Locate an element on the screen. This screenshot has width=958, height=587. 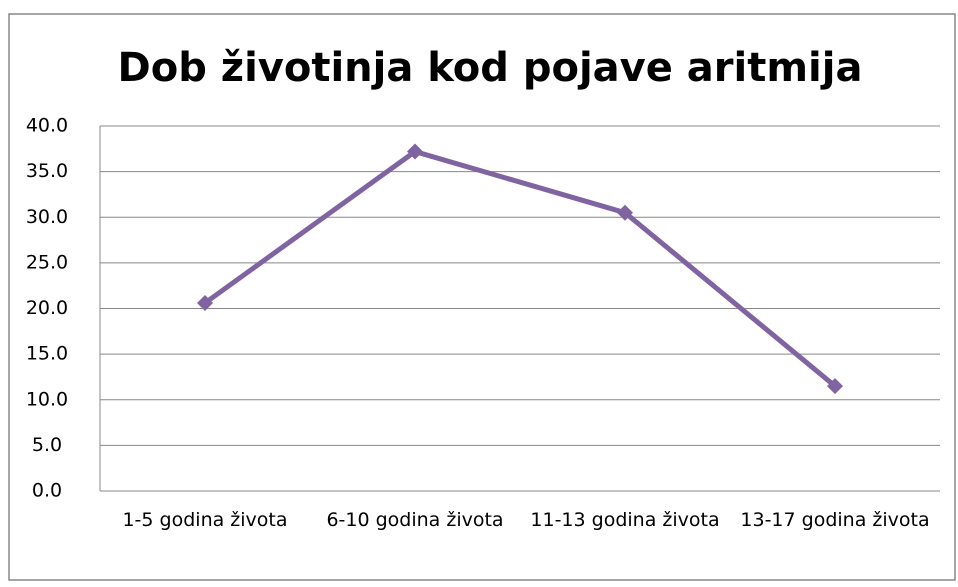
y-tick-label: 30.0 is located at coordinates (47, 217).